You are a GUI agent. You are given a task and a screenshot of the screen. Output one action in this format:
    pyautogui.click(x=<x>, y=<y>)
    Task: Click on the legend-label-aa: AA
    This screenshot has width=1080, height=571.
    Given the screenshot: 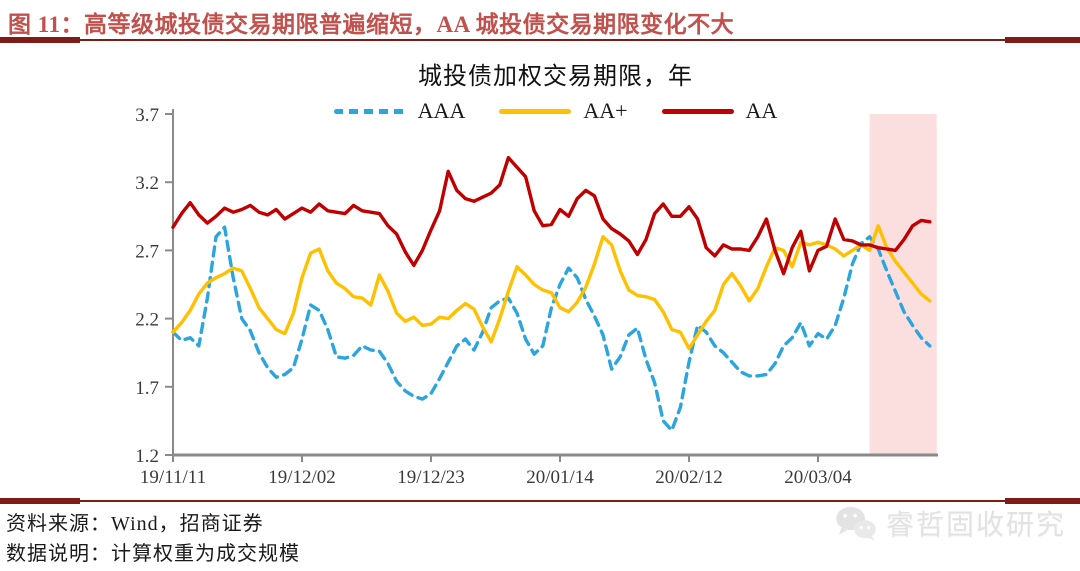 What is the action you would take?
    pyautogui.click(x=761, y=110)
    